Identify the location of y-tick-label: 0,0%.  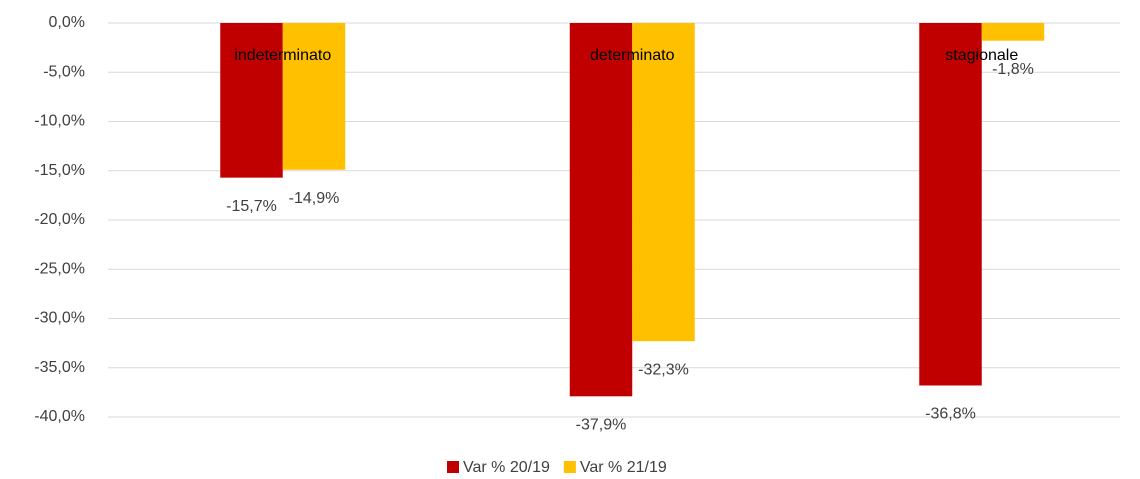
(67, 22).